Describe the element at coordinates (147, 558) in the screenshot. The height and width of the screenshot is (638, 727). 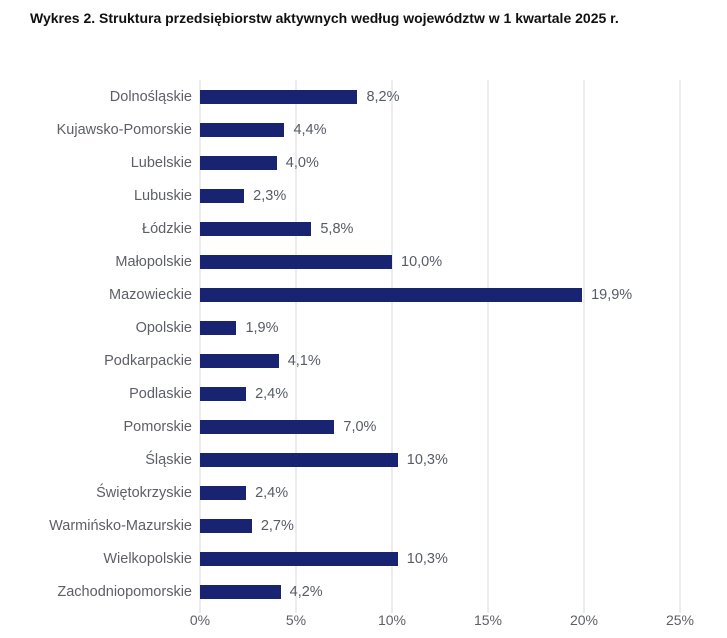
I see `category-label: Wielkopolskie` at that location.